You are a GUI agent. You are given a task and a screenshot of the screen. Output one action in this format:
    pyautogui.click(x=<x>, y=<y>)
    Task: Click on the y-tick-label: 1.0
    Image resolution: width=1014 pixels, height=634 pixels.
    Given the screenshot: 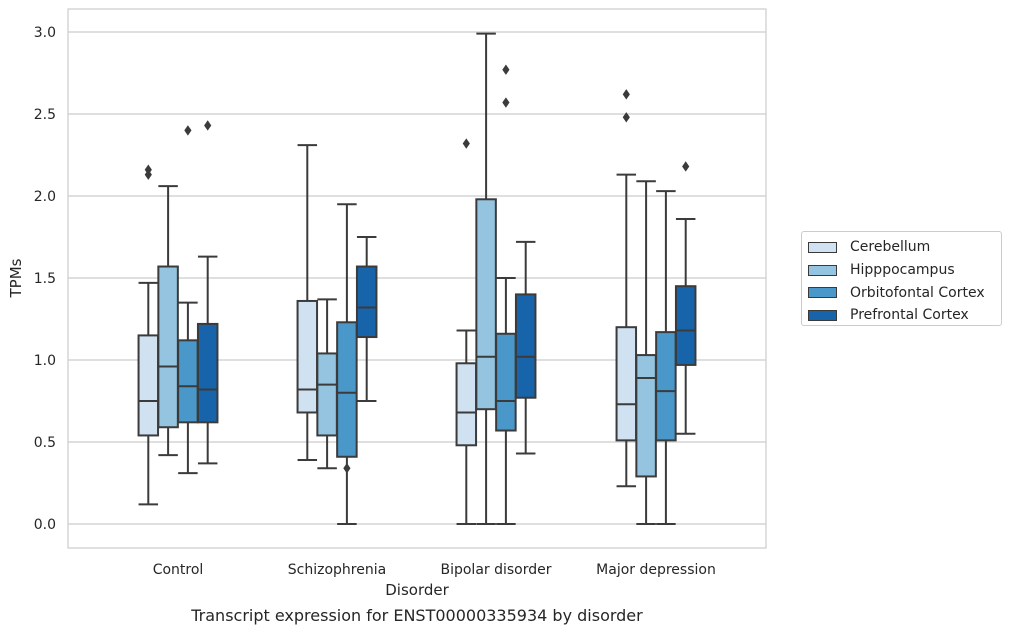 What is the action you would take?
    pyautogui.click(x=45, y=361)
    